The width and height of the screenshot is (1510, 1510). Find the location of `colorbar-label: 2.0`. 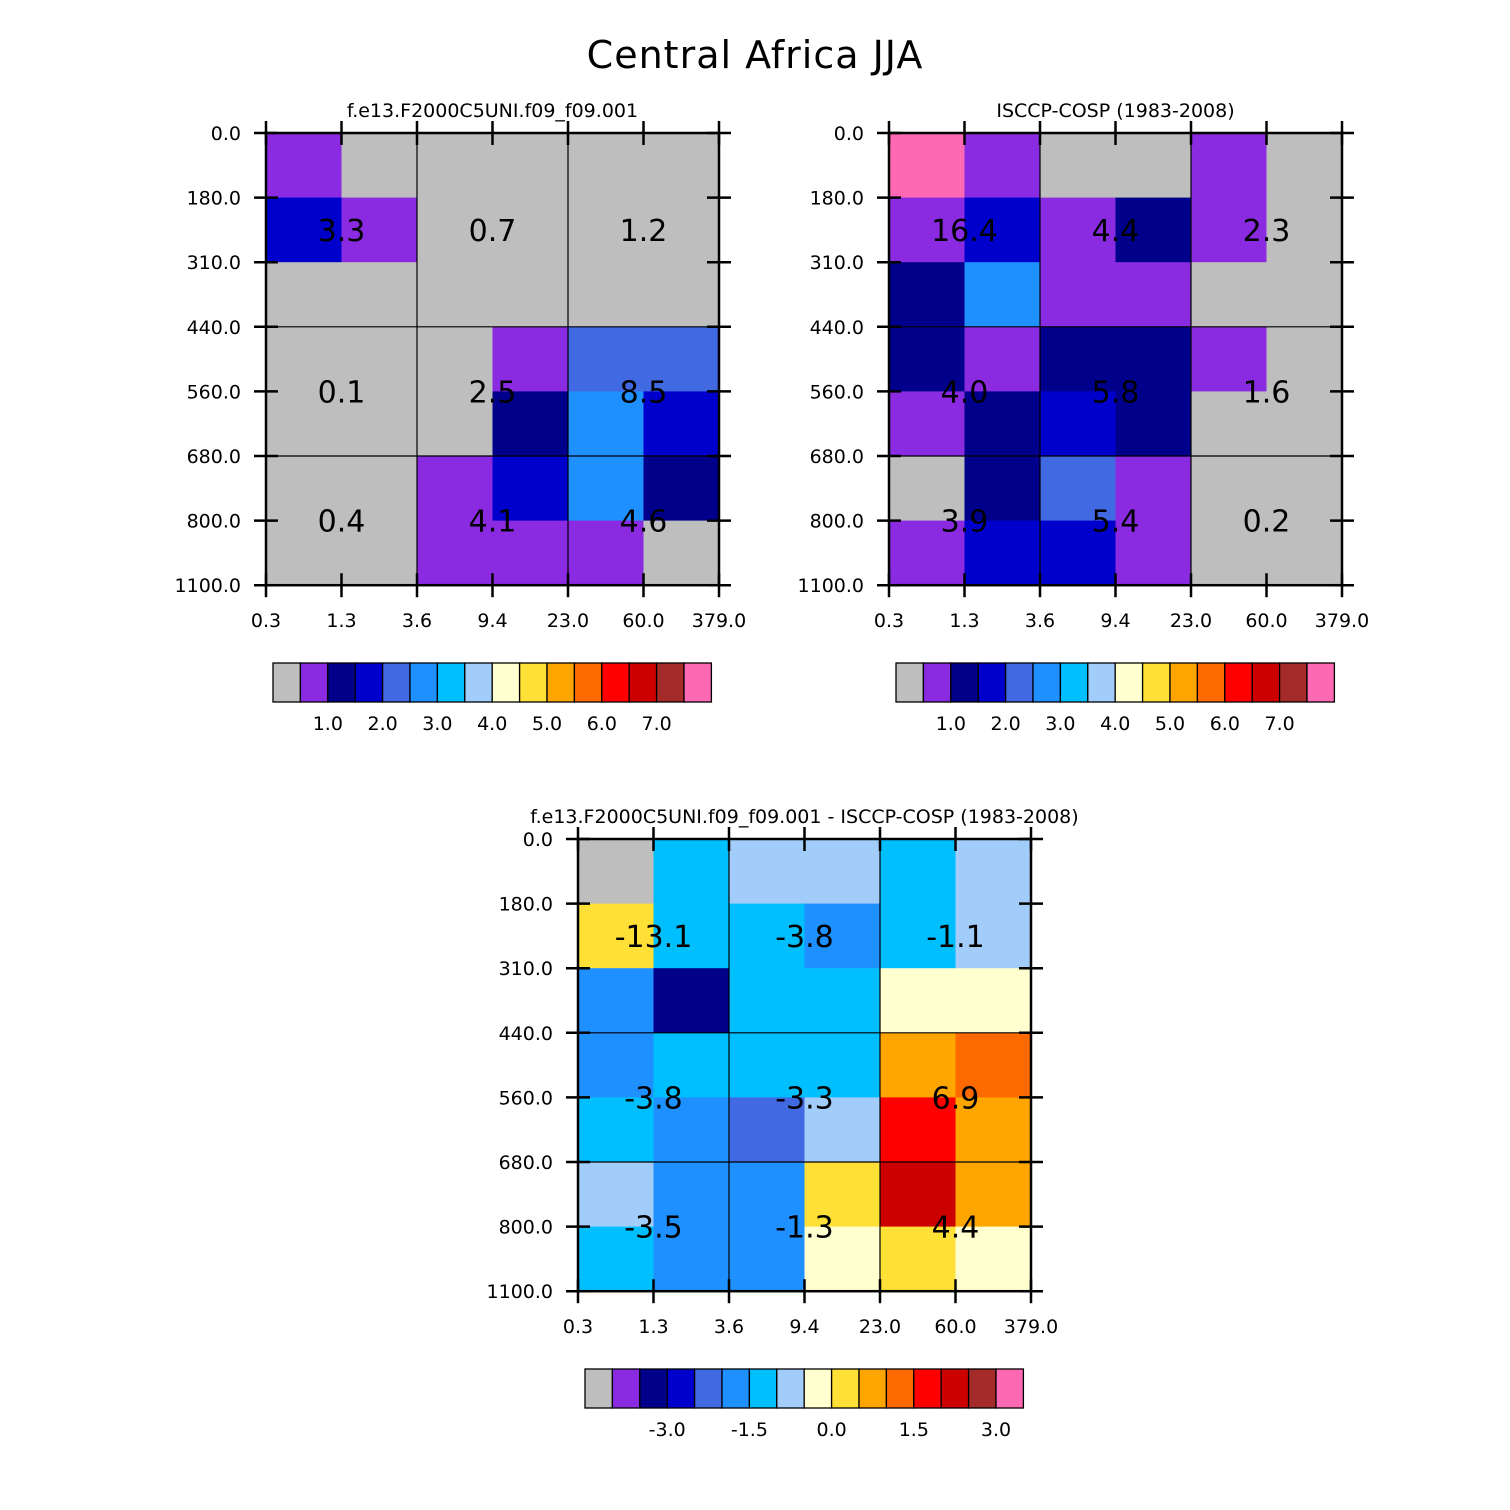

colorbar-label: 2.0 is located at coordinates (382, 724).